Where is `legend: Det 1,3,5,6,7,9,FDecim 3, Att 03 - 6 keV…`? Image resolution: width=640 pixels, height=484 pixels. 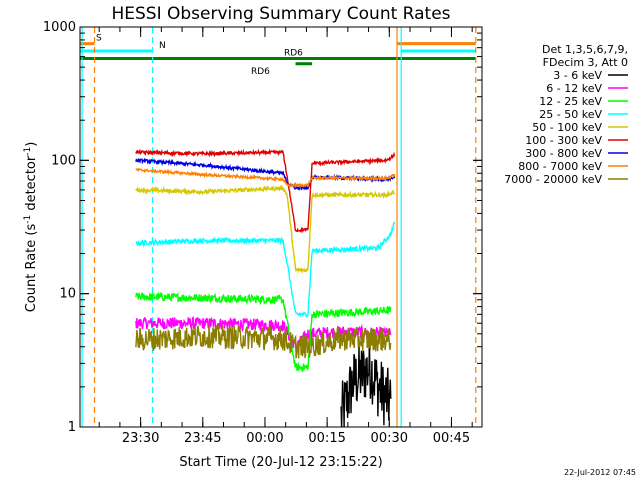
legend: Det 1,3,5,6,7,9,FDecim 3, Att 03 - 6 keV… is located at coordinates (566, 114).